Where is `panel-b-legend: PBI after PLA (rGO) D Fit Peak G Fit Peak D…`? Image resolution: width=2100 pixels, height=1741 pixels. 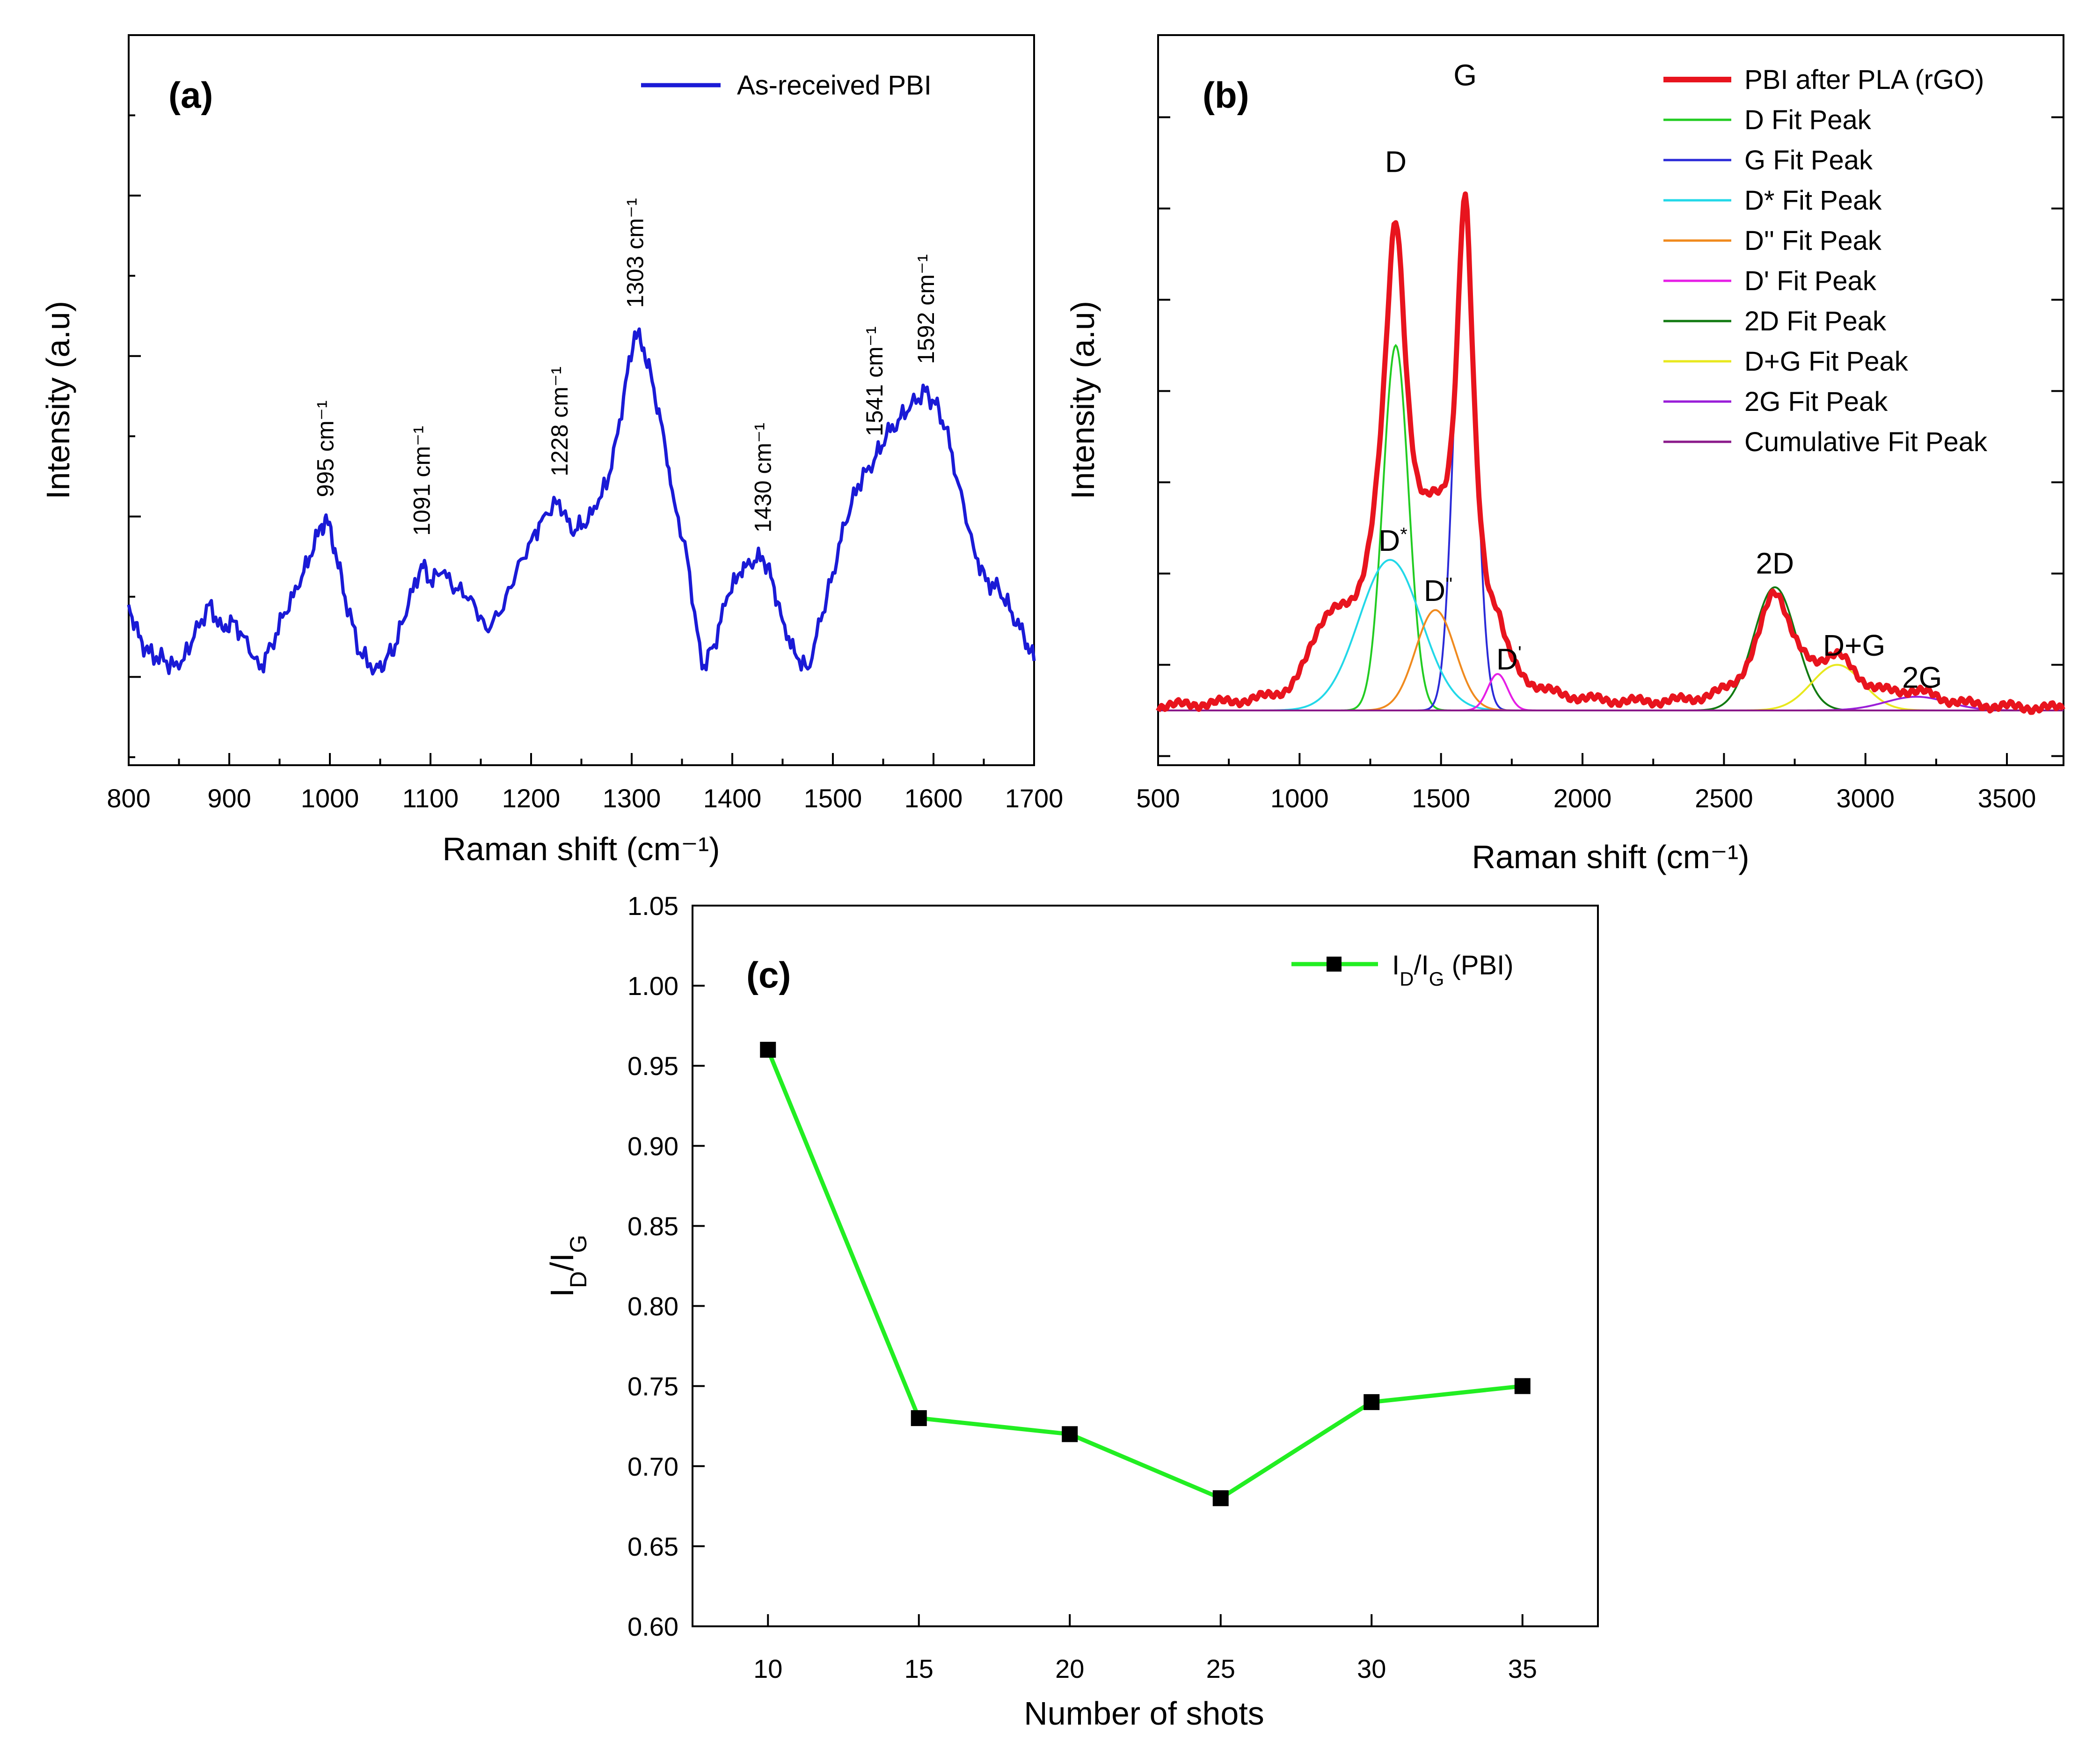 panel-b-legend: PBI after PLA (rGO) D Fit Peak G Fit Peak D… is located at coordinates (1825, 261).